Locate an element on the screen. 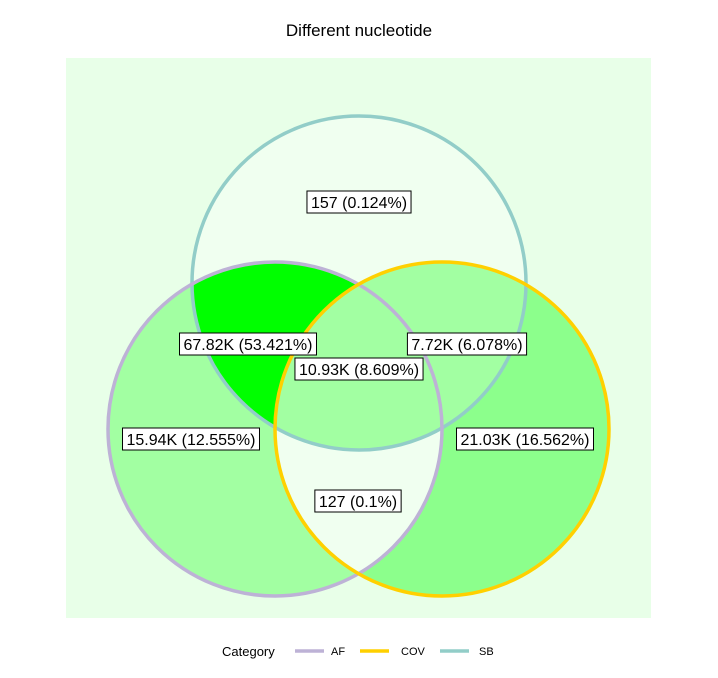 The image size is (718, 678). chart-title: Different nucleotide is located at coordinates (359, 30).